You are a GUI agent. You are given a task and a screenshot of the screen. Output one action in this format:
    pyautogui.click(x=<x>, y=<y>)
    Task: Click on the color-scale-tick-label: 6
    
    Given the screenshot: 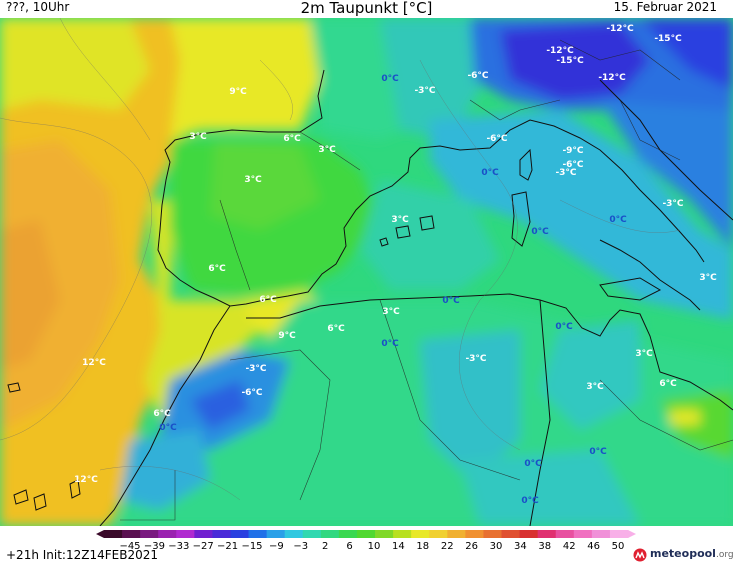 What is the action you would take?
    pyautogui.click(x=349, y=545)
    